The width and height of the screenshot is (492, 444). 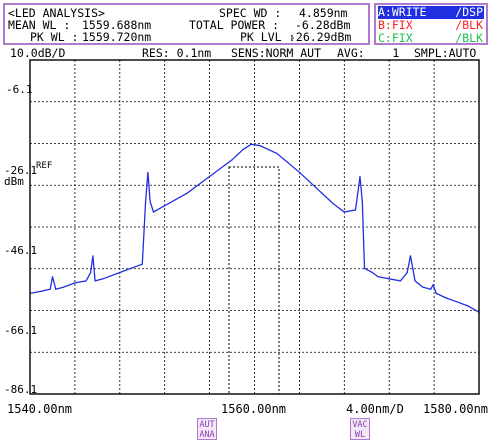 I want to click on y-tick-label: -66.1, so click(x=21, y=330).